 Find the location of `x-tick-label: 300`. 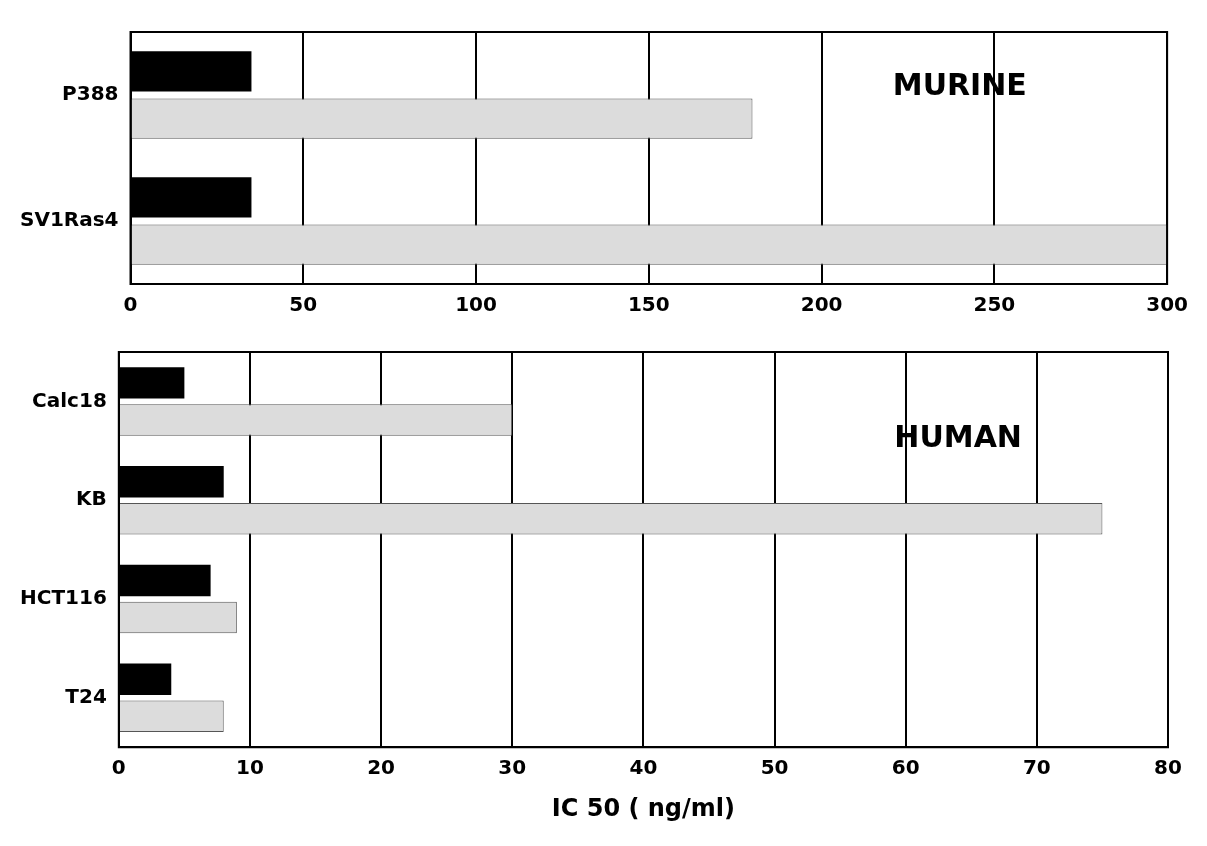

x-tick-label: 300 is located at coordinates (1167, 304).